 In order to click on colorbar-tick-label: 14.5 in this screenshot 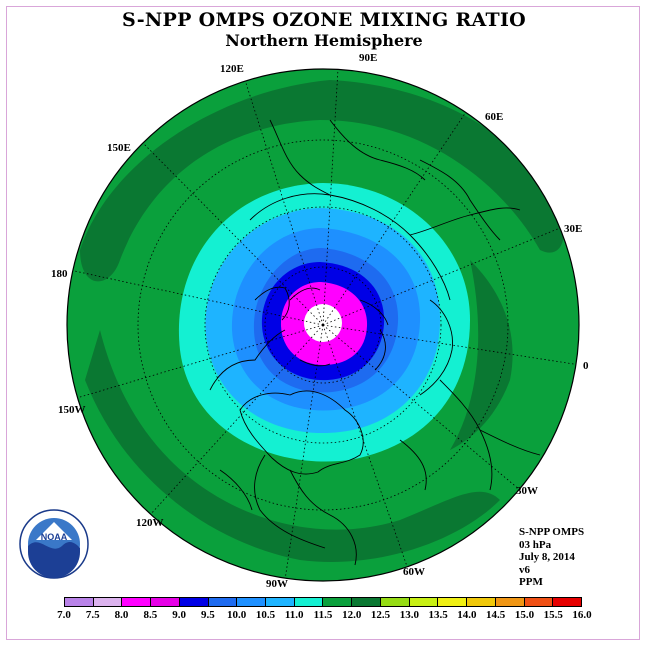, I will do `click(496, 615)`.